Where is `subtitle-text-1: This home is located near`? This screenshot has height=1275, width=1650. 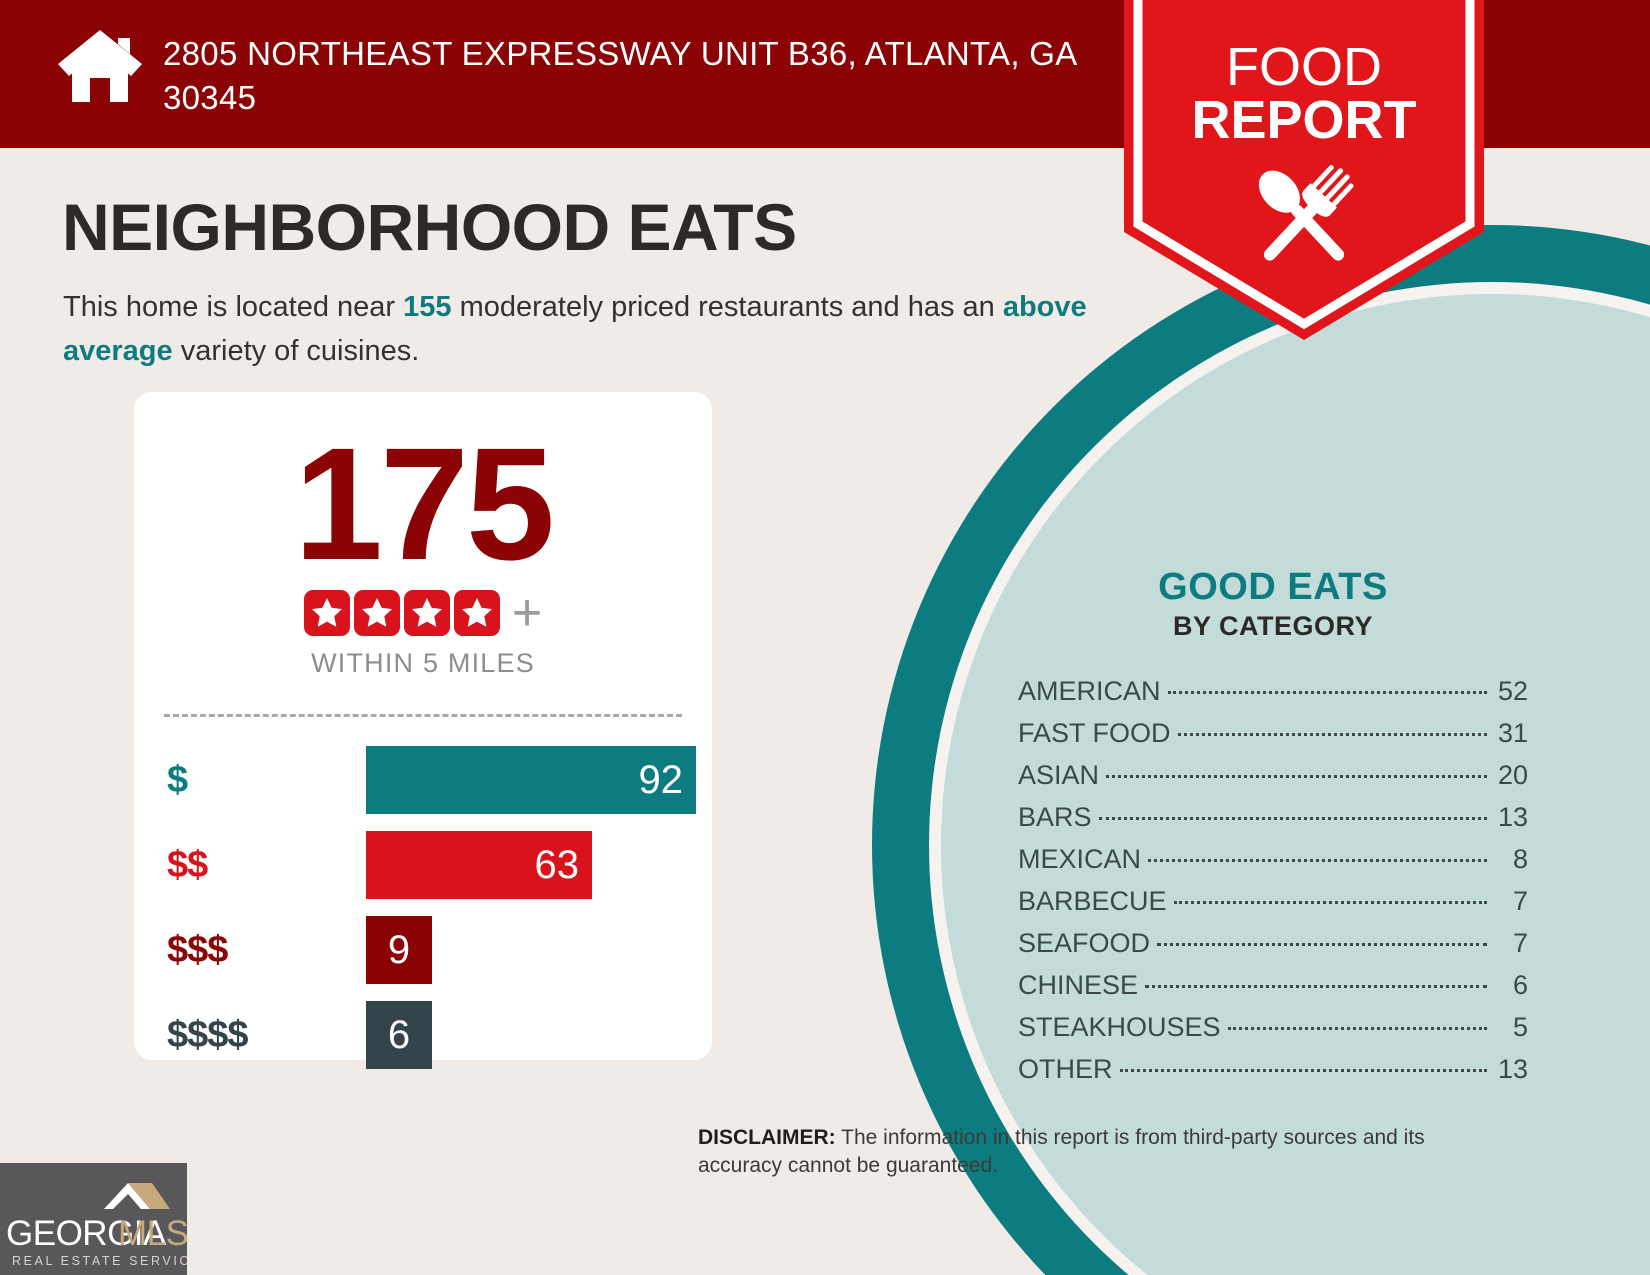
subtitle-text-1: This home is located near is located at coordinates (233, 307).